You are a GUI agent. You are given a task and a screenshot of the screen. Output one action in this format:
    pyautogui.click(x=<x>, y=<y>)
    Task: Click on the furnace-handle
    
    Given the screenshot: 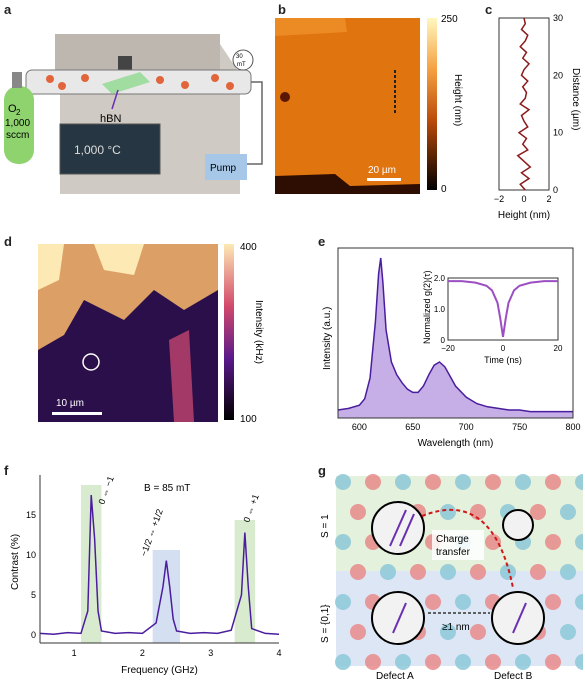 What is the action you would take?
    pyautogui.click(x=125, y=63)
    